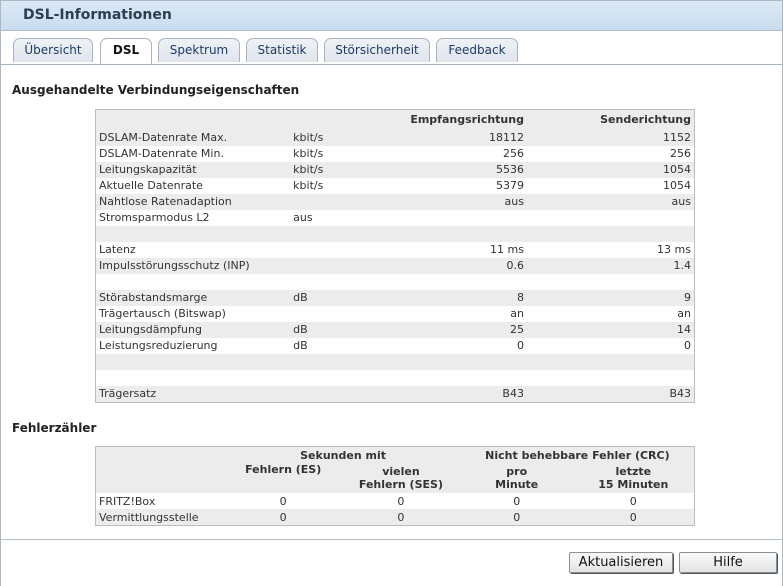 This screenshot has width=783, height=586. I want to click on row-receive: 0.6, so click(467, 265).